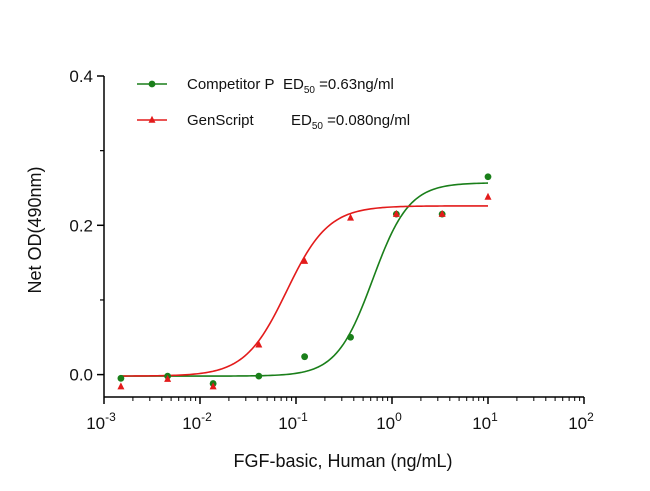 This screenshot has width=650, height=491. I want to click on x-tick-exponent: 1, so click(494, 417).